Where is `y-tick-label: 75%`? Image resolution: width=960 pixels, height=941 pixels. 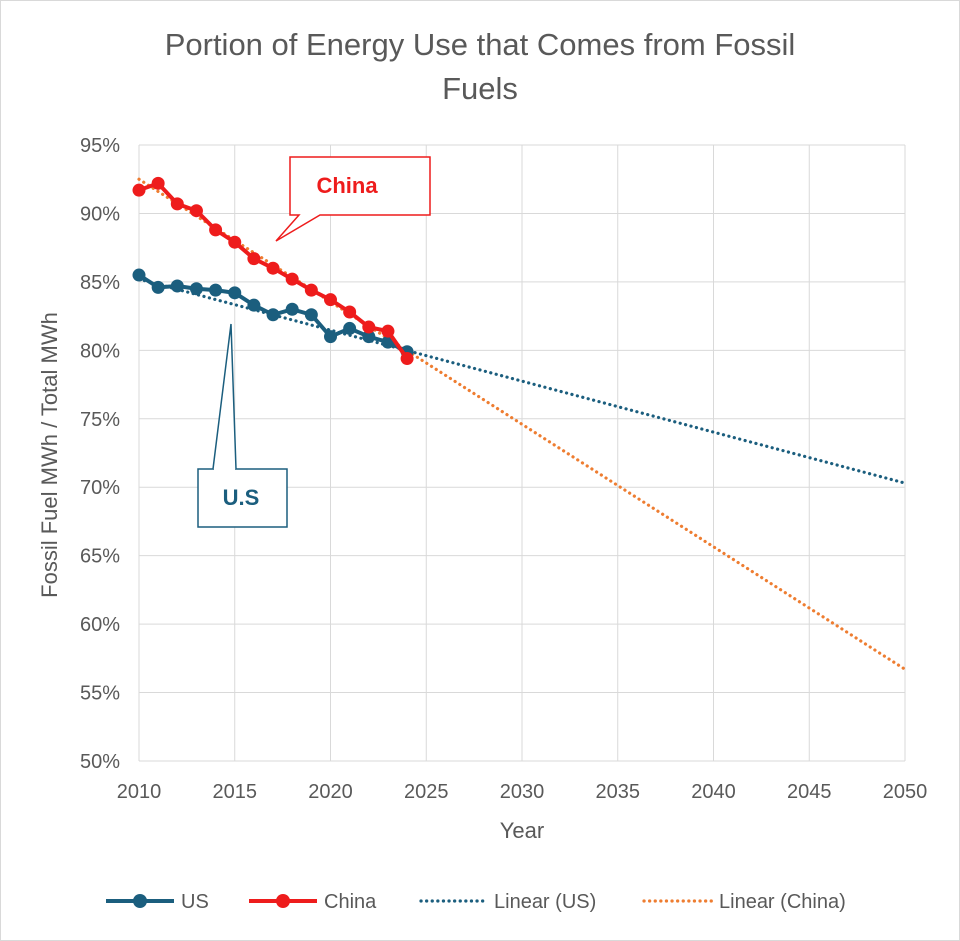
y-tick-label: 75% is located at coordinates (100, 420).